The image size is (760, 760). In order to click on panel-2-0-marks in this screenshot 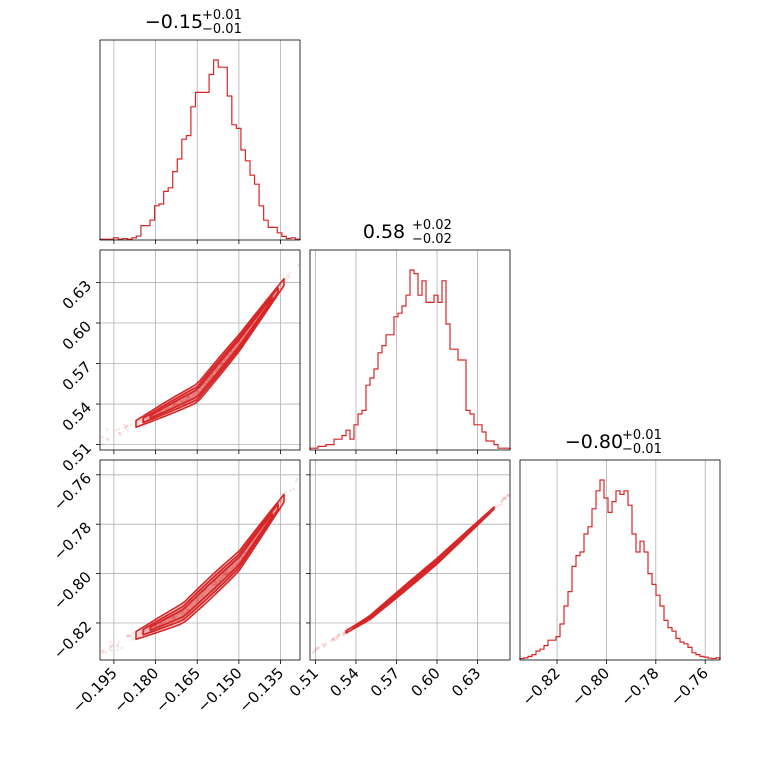, I will do `click(200, 558)`.